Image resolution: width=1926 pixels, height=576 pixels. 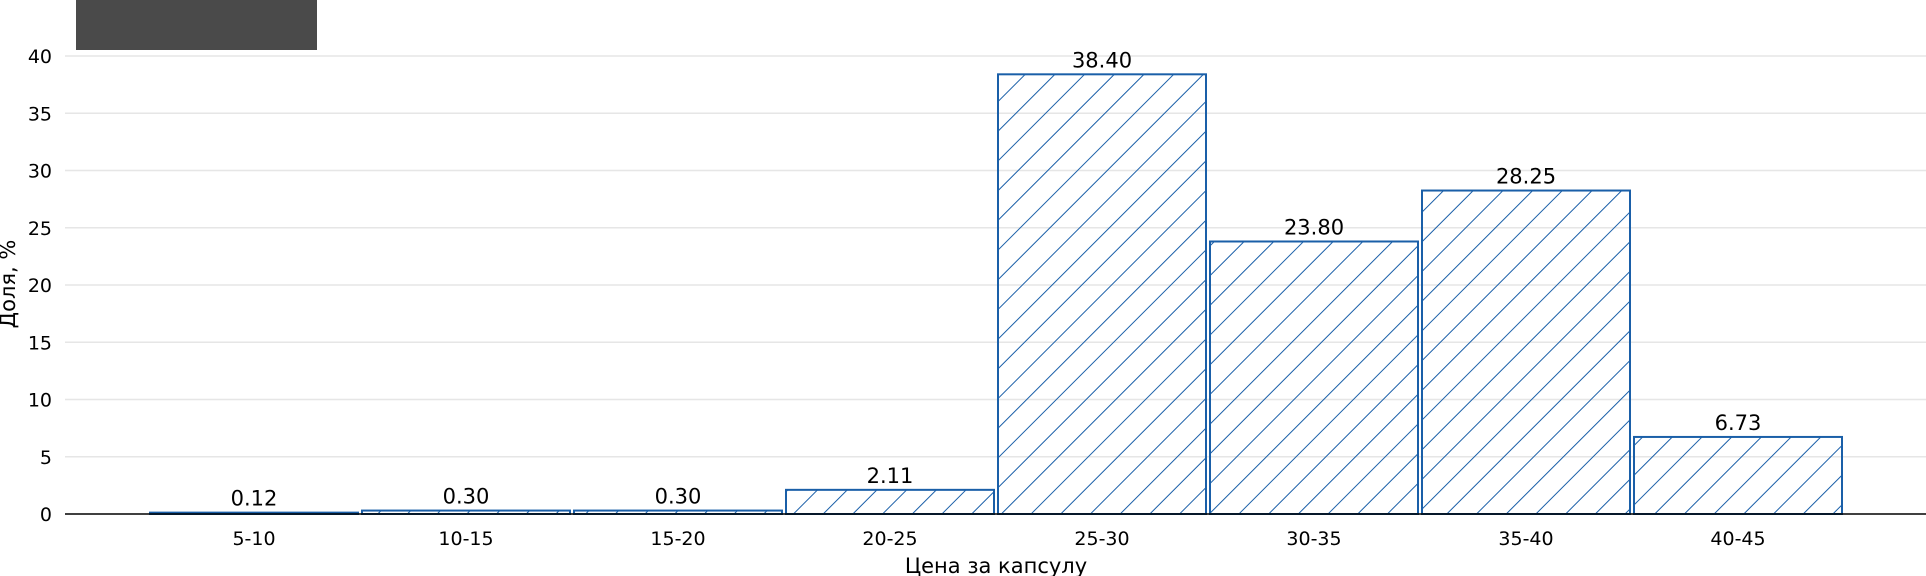 I want to click on bar-value-label: 2.11, so click(x=890, y=476).